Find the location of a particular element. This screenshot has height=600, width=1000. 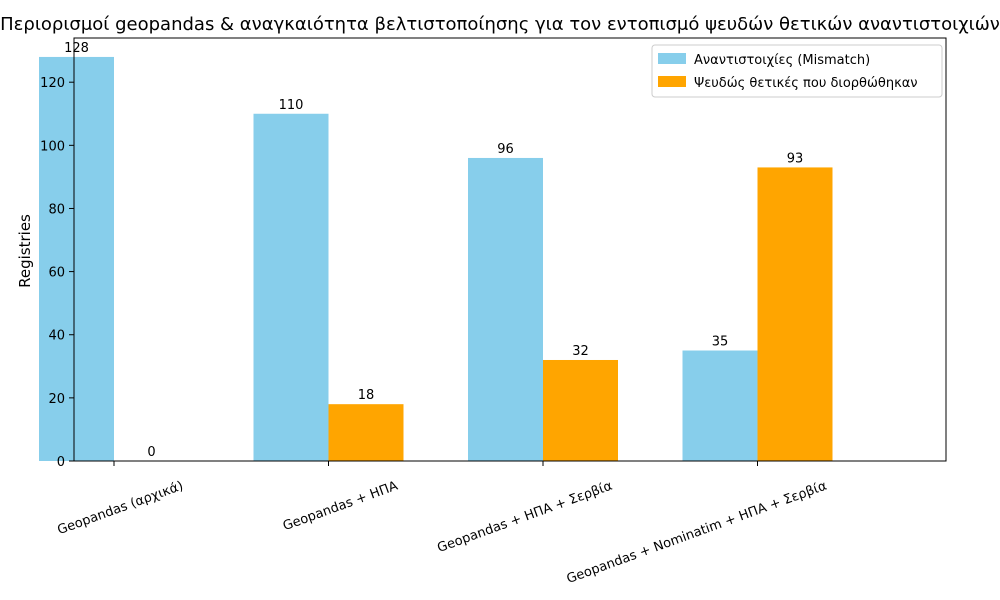

bar-value-label: 96 is located at coordinates (505, 149).